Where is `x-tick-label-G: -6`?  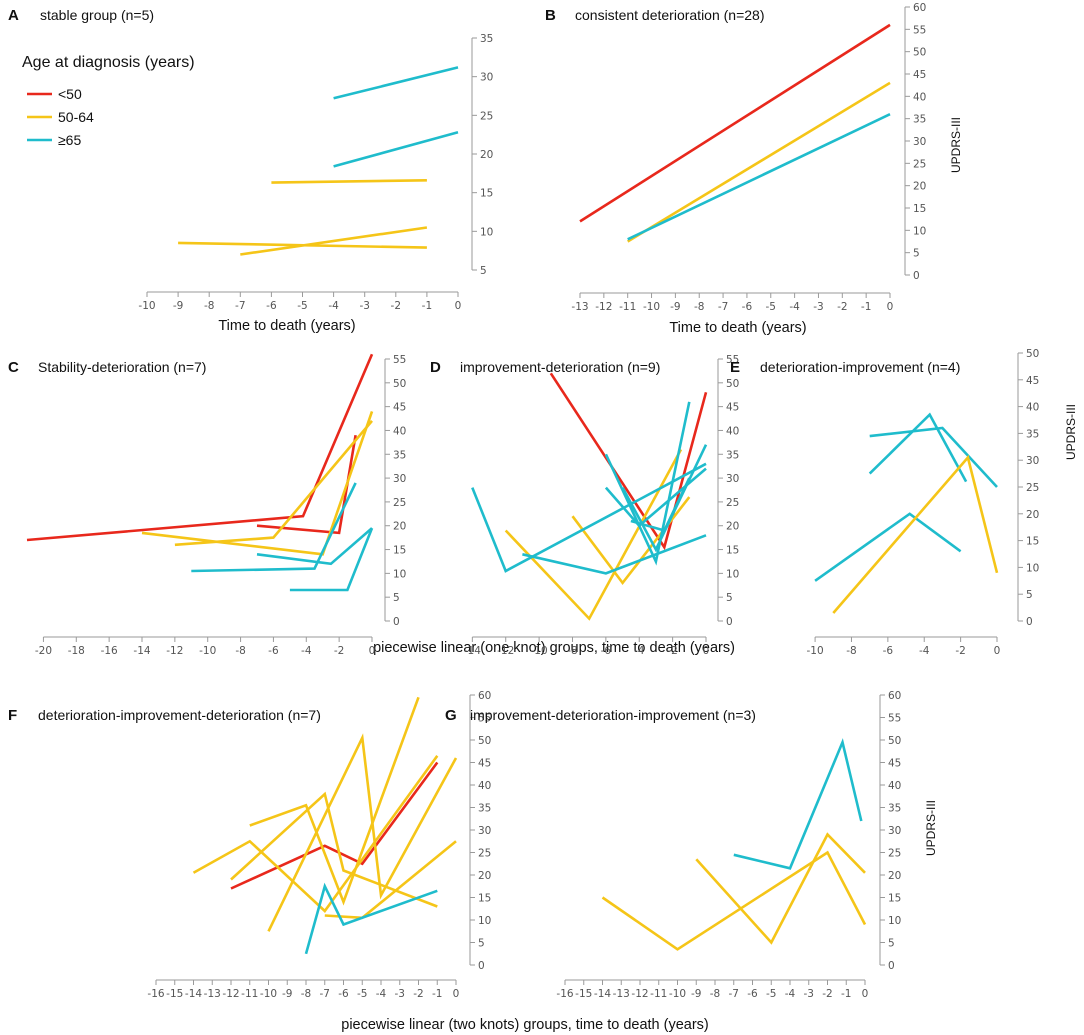 x-tick-label-G: -6 is located at coordinates (752, 994).